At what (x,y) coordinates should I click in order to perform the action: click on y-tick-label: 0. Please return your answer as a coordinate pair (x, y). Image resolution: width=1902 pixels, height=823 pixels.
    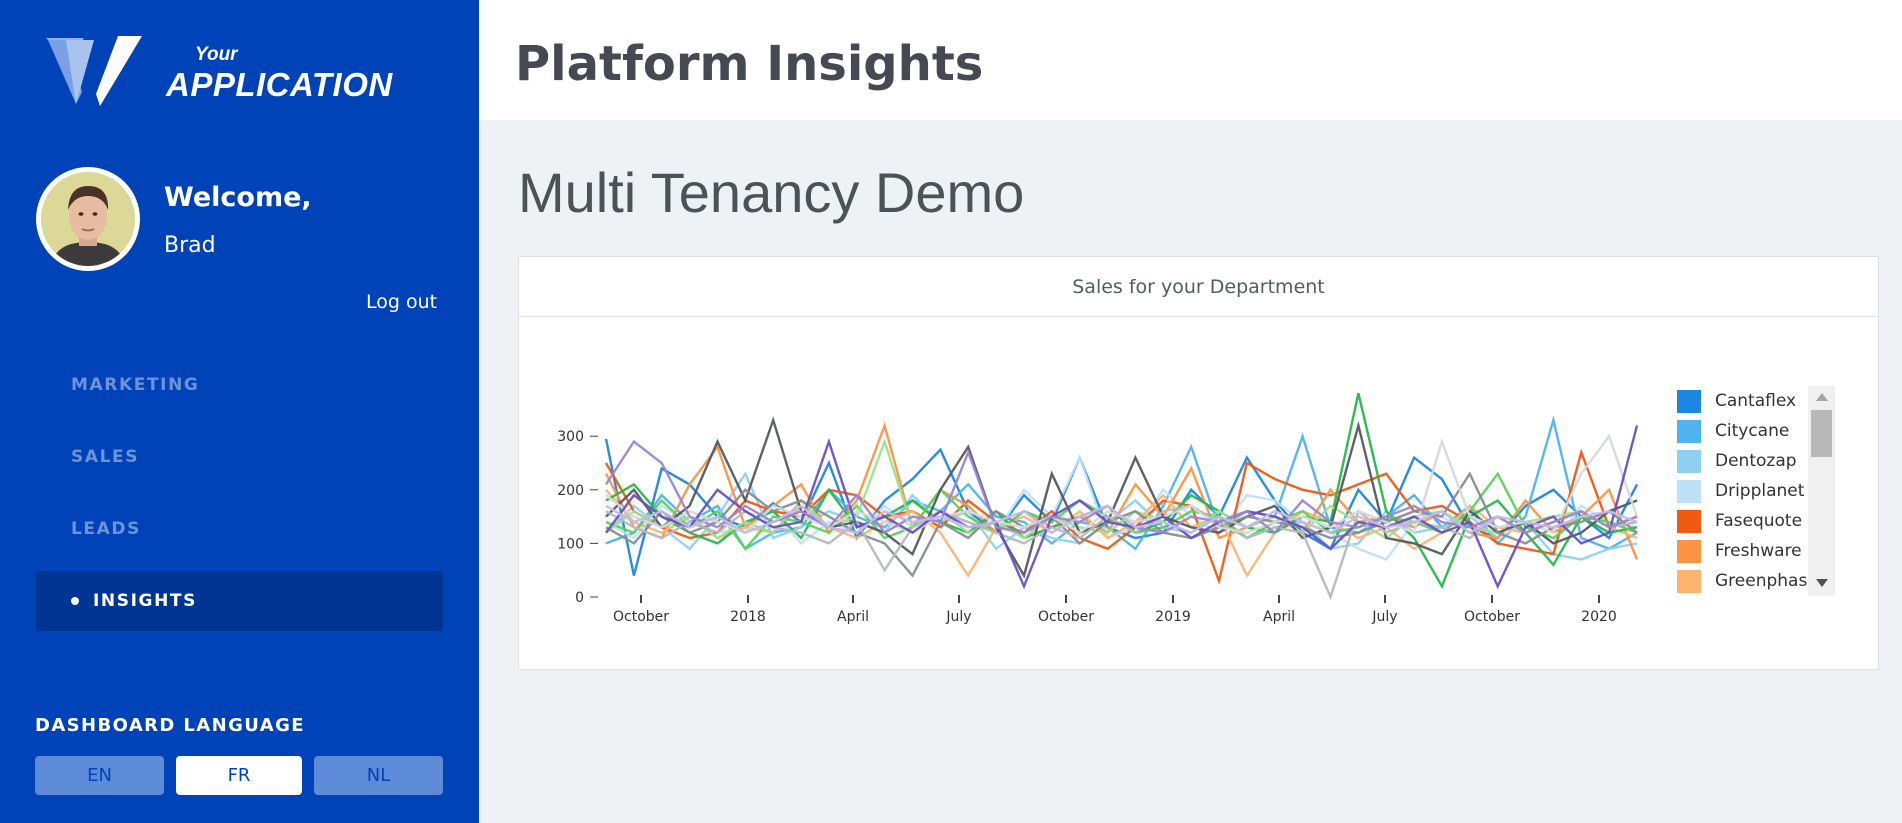
    Looking at the image, I should click on (579, 598).